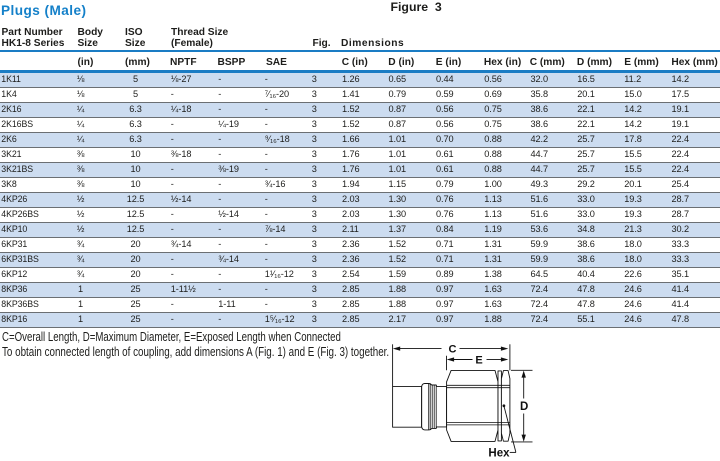 Image resolution: width=720 pixels, height=461 pixels. I want to click on svg-text: E, so click(478, 361).